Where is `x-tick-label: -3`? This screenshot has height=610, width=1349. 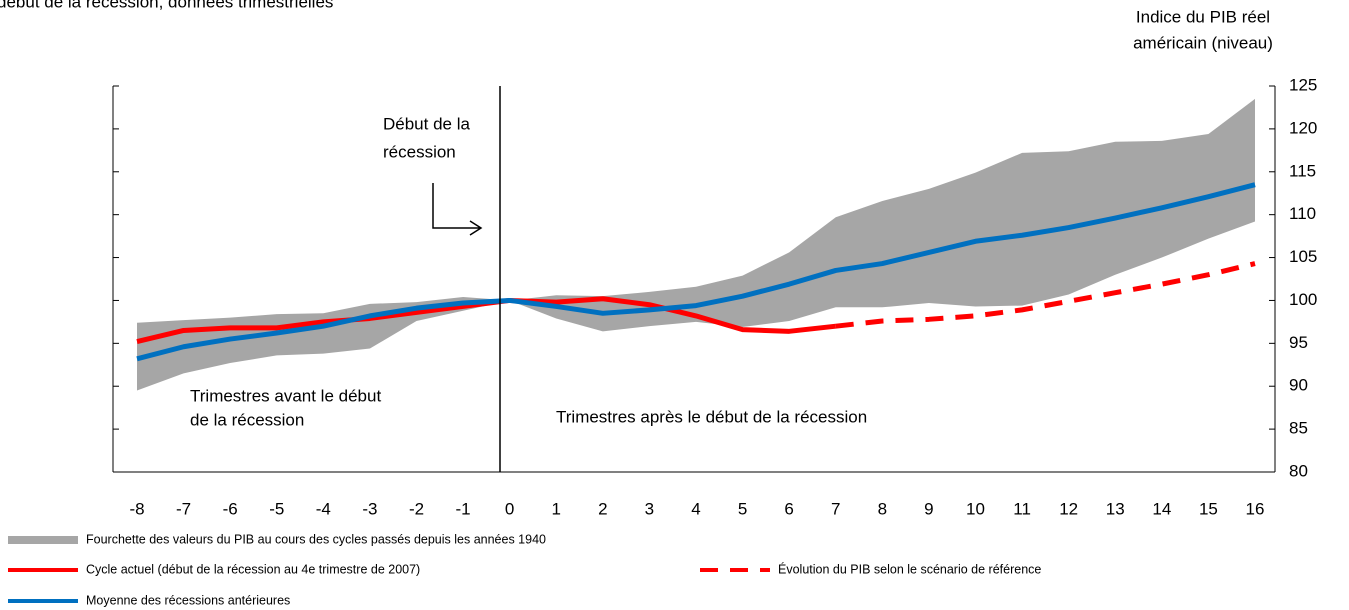 x-tick-label: -3 is located at coordinates (369, 508).